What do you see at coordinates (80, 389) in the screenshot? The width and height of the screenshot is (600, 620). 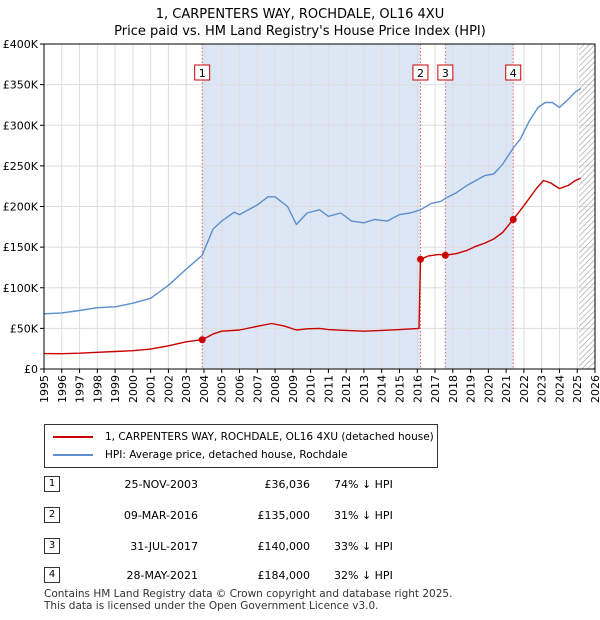 I see `x-tick-label: 1997` at bounding box center [80, 389].